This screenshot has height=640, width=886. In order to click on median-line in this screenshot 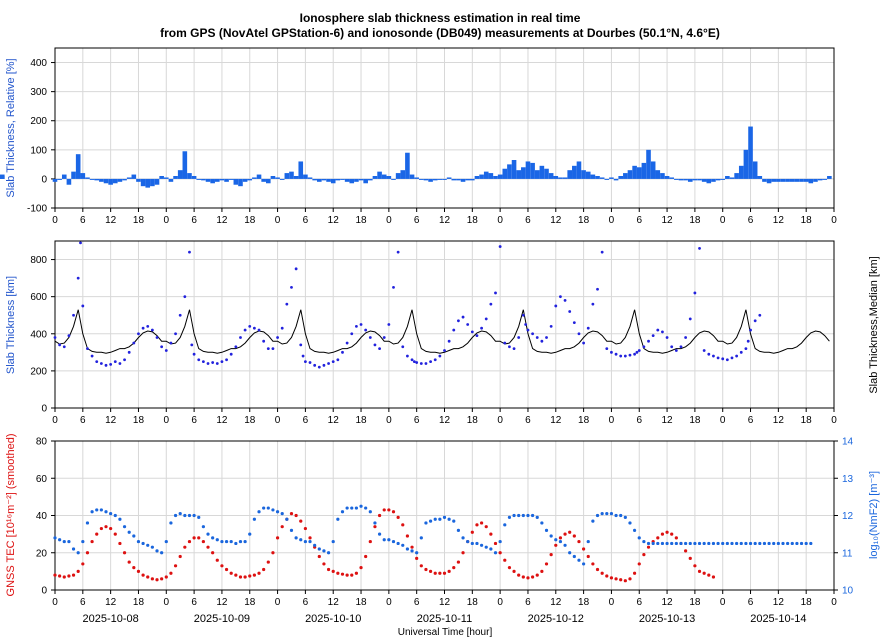, I will do `click(442, 331)`.